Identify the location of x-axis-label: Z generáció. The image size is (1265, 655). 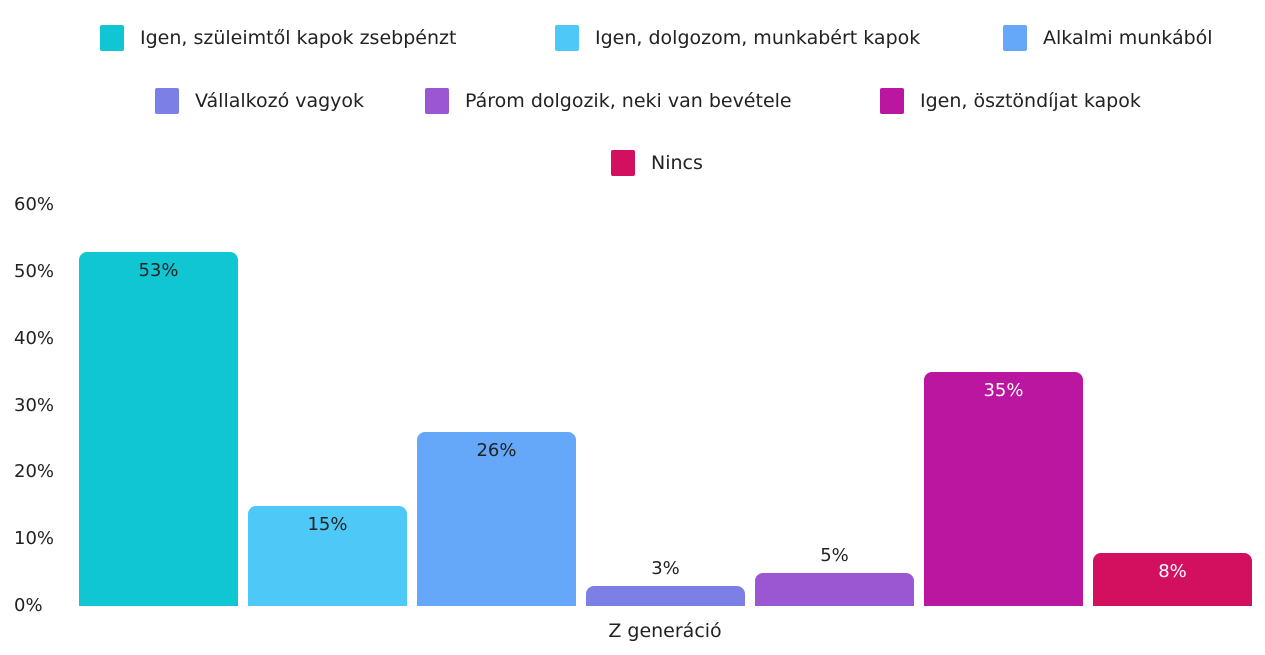
(665, 631).